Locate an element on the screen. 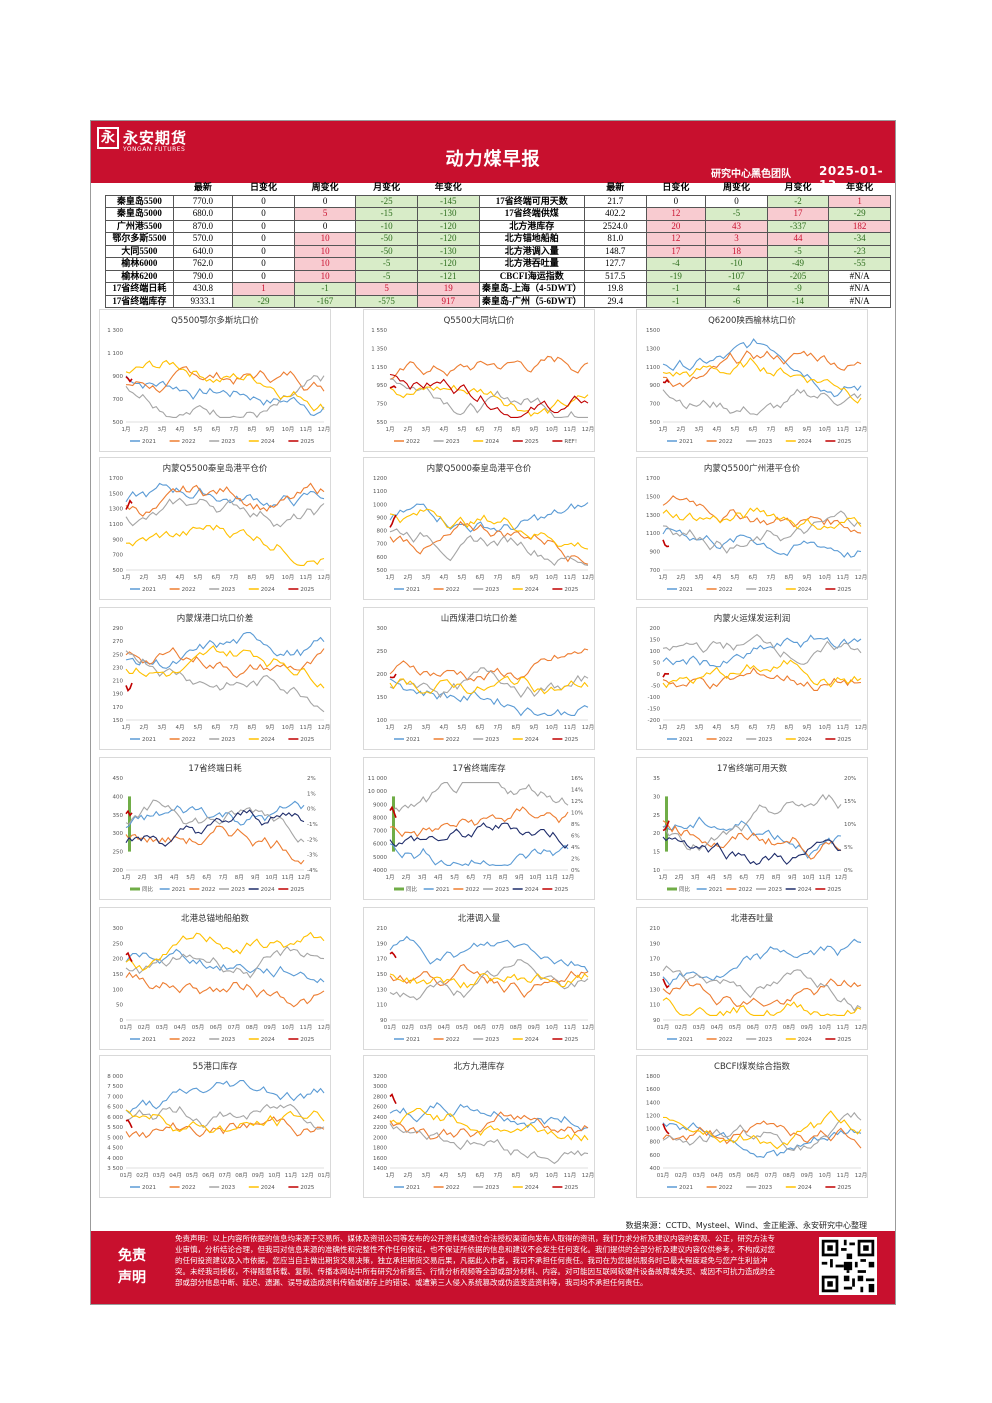  y2-tick-label: 2% is located at coordinates (311, 779).